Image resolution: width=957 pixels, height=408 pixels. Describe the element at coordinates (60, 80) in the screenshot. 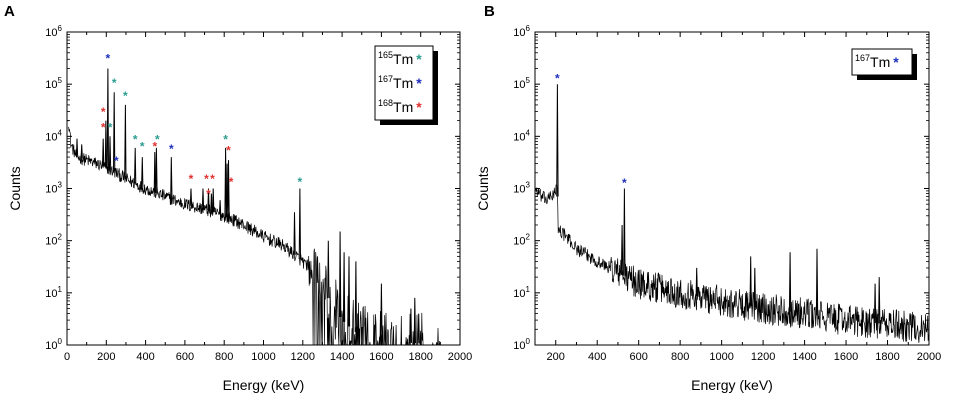

I see `y-tick-exp: 5` at that location.